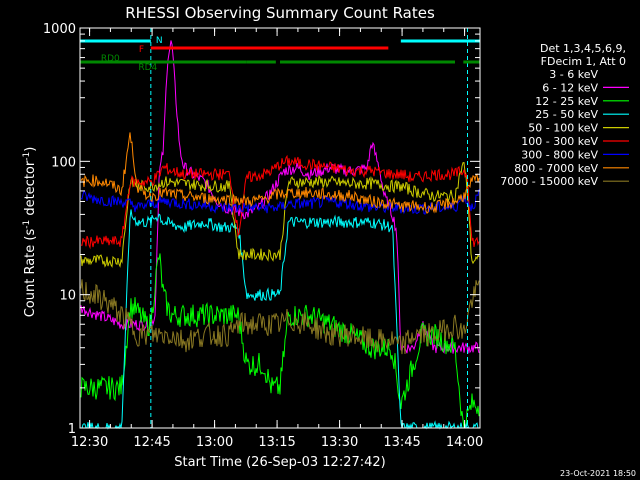  Describe the element at coordinates (141, 50) in the screenshot. I see `state-label: F` at that location.